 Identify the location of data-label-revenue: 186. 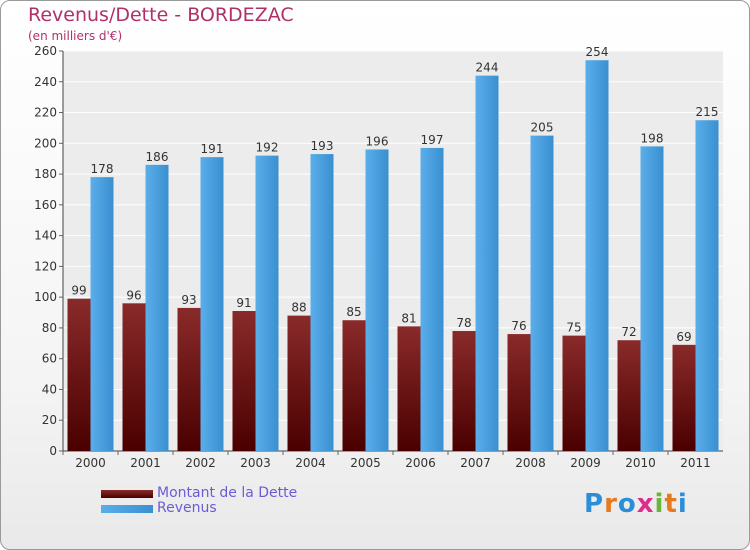
(157, 157).